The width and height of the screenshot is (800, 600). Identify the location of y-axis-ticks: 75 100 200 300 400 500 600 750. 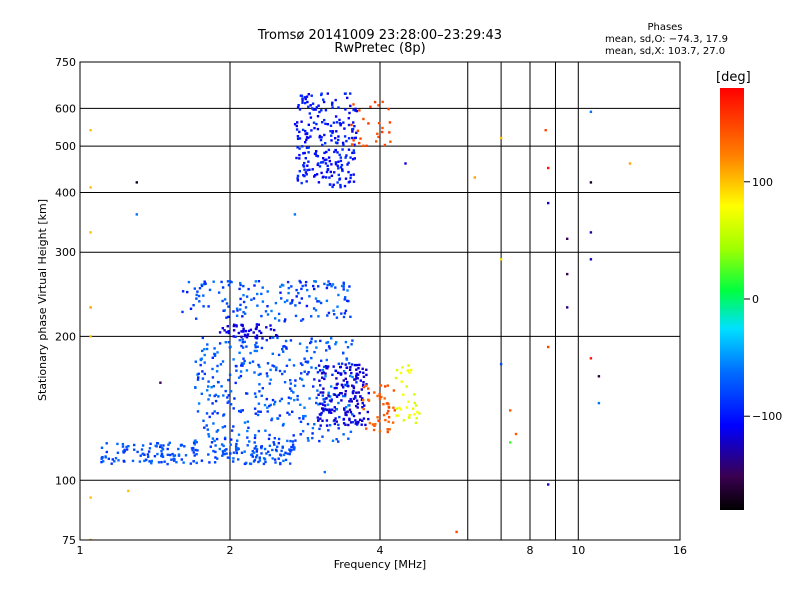
(65, 301).